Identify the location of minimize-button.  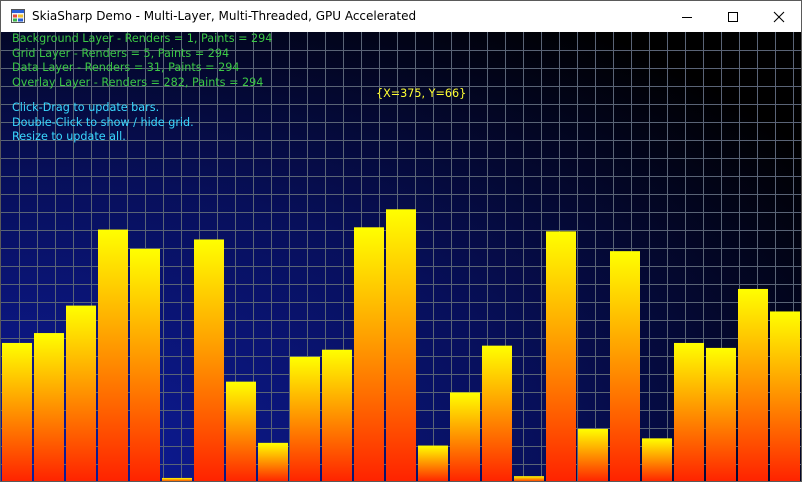
(687, 16).